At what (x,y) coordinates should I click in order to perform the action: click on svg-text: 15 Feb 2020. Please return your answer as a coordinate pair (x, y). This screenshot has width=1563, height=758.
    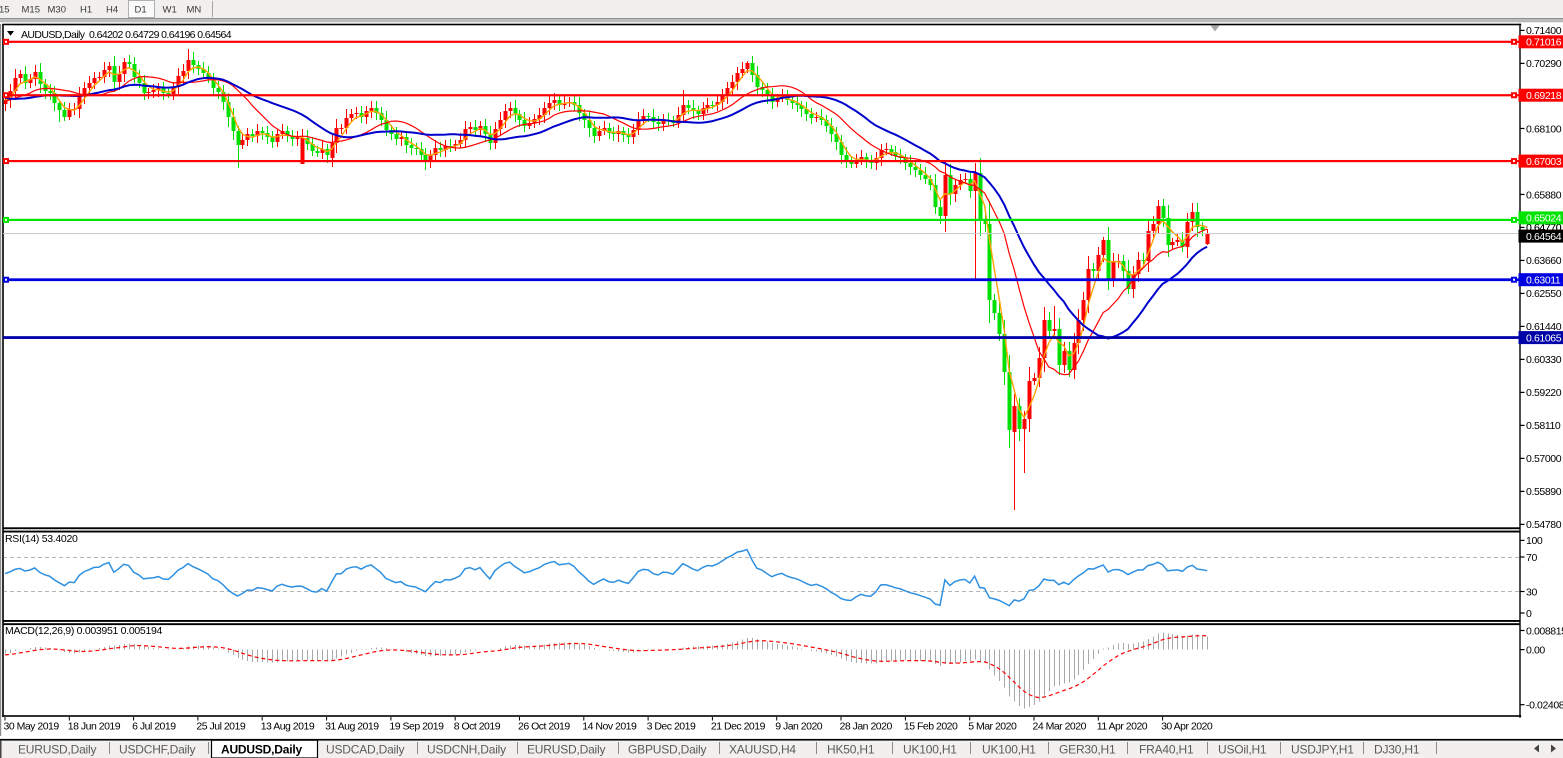
    Looking at the image, I should click on (931, 727).